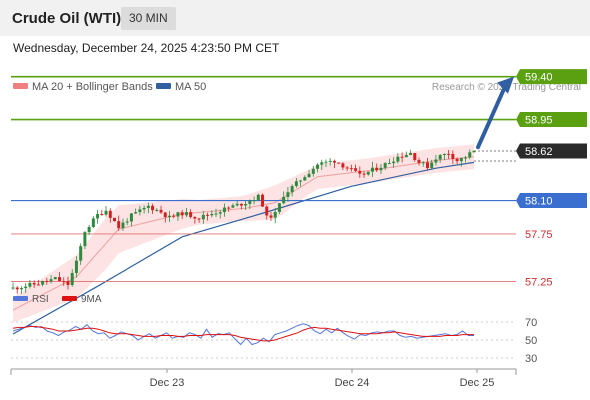  I want to click on level-label-2: 58.62, so click(539, 152).